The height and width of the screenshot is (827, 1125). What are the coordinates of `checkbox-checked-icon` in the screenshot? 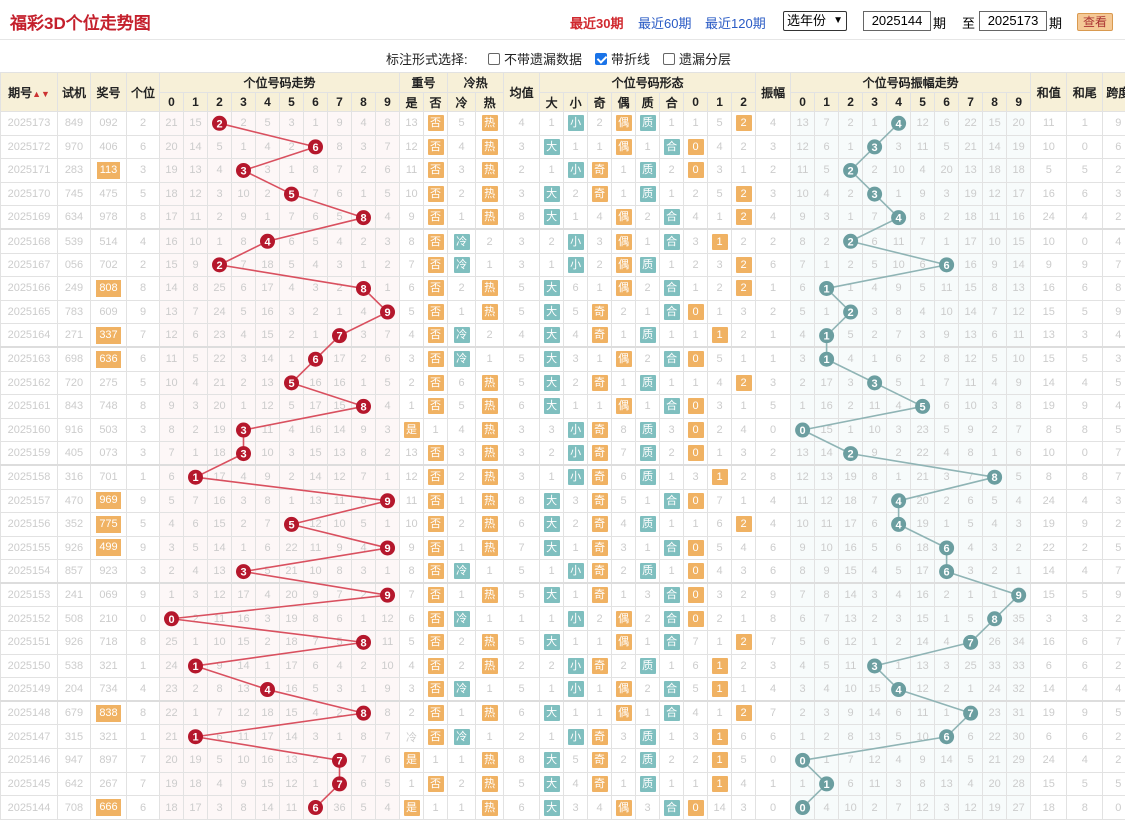 It's located at (601, 58).